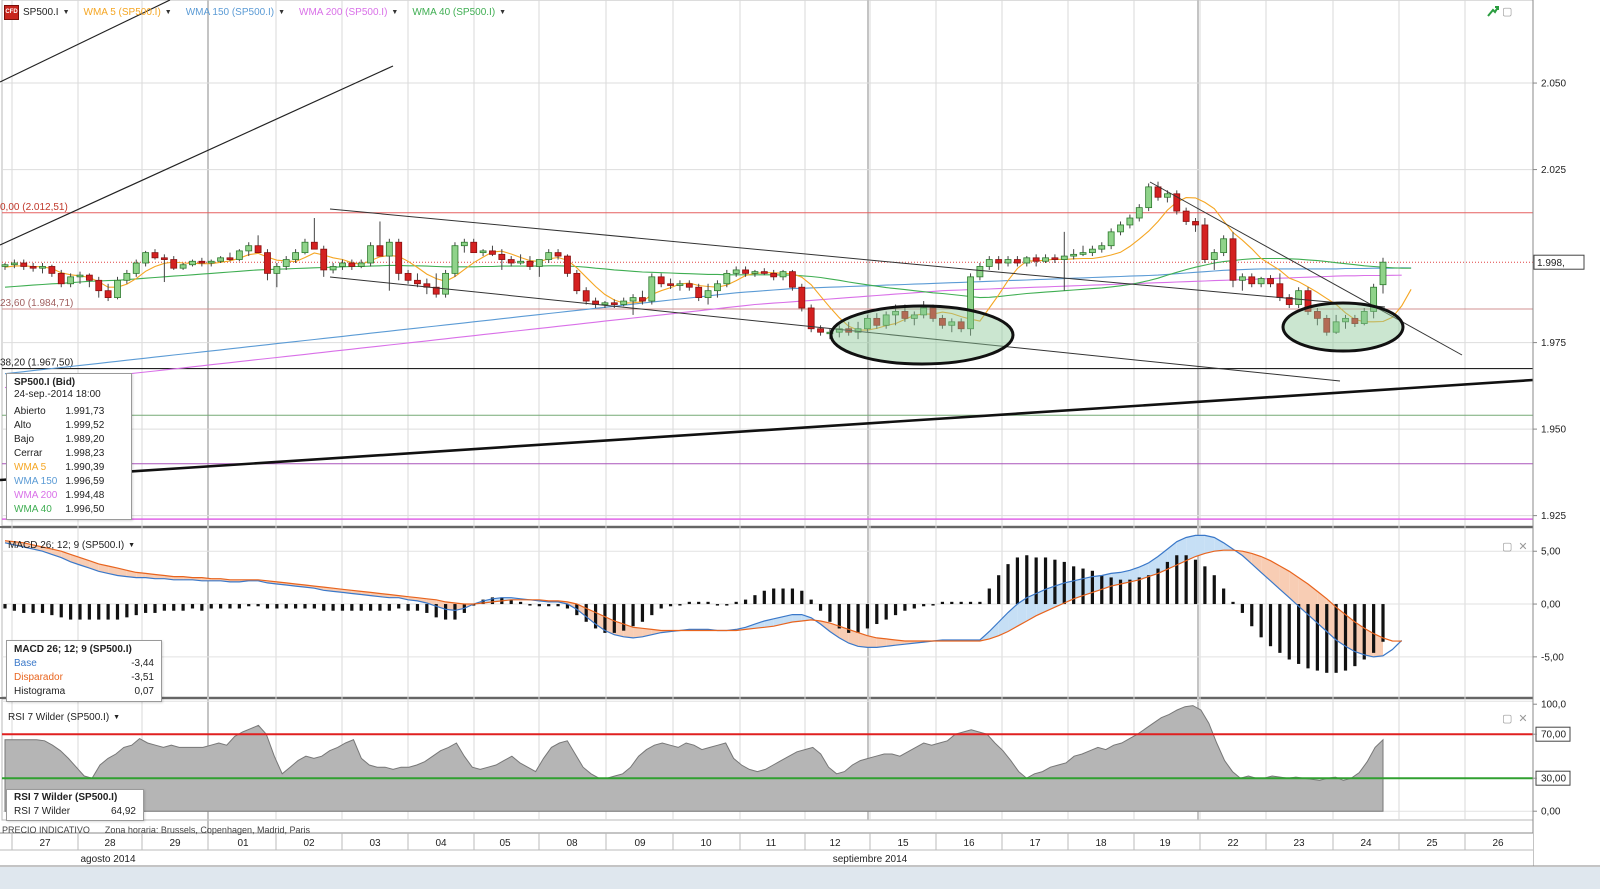 The width and height of the screenshot is (1600, 889). Describe the element at coordinates (1493, 11) in the screenshot. I see `trend-arrow-icon` at that location.